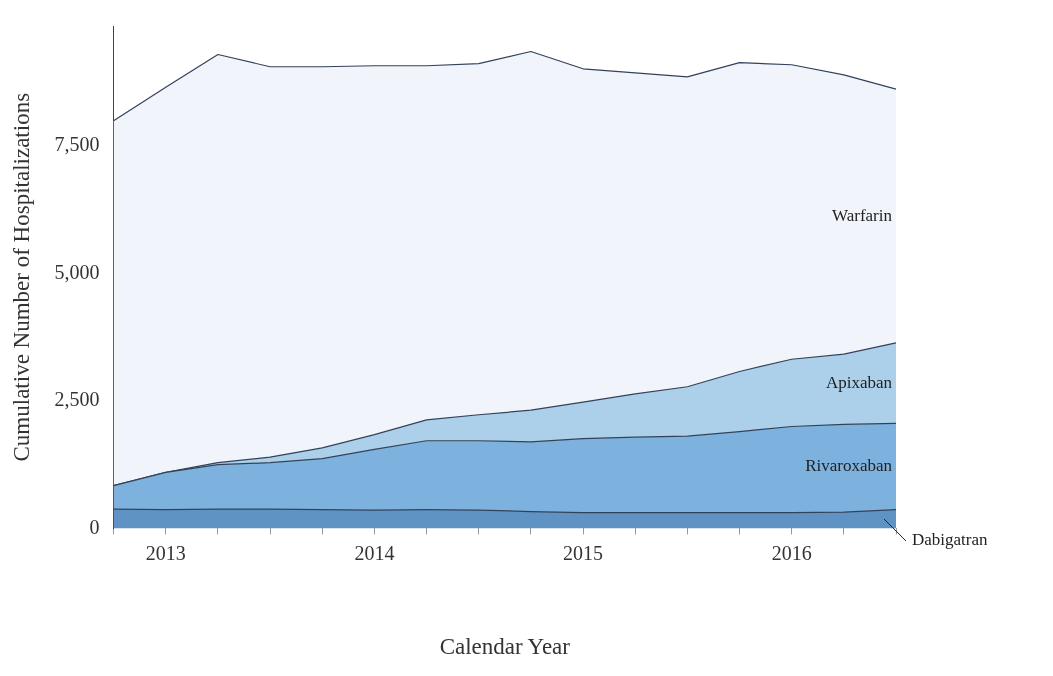 This screenshot has height=676, width=1053. Describe the element at coordinates (791, 552) in the screenshot. I see `x-tick-label: 2016` at that location.